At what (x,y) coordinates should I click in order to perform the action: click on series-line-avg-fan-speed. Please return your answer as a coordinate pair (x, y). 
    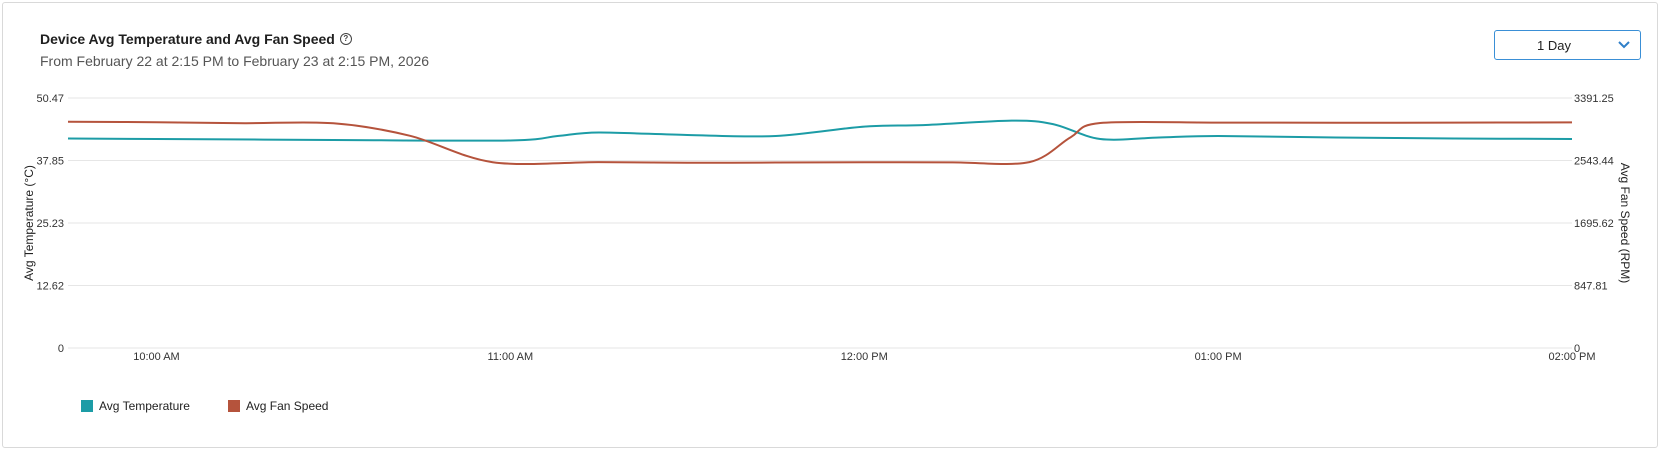
    Looking at the image, I should click on (820, 143).